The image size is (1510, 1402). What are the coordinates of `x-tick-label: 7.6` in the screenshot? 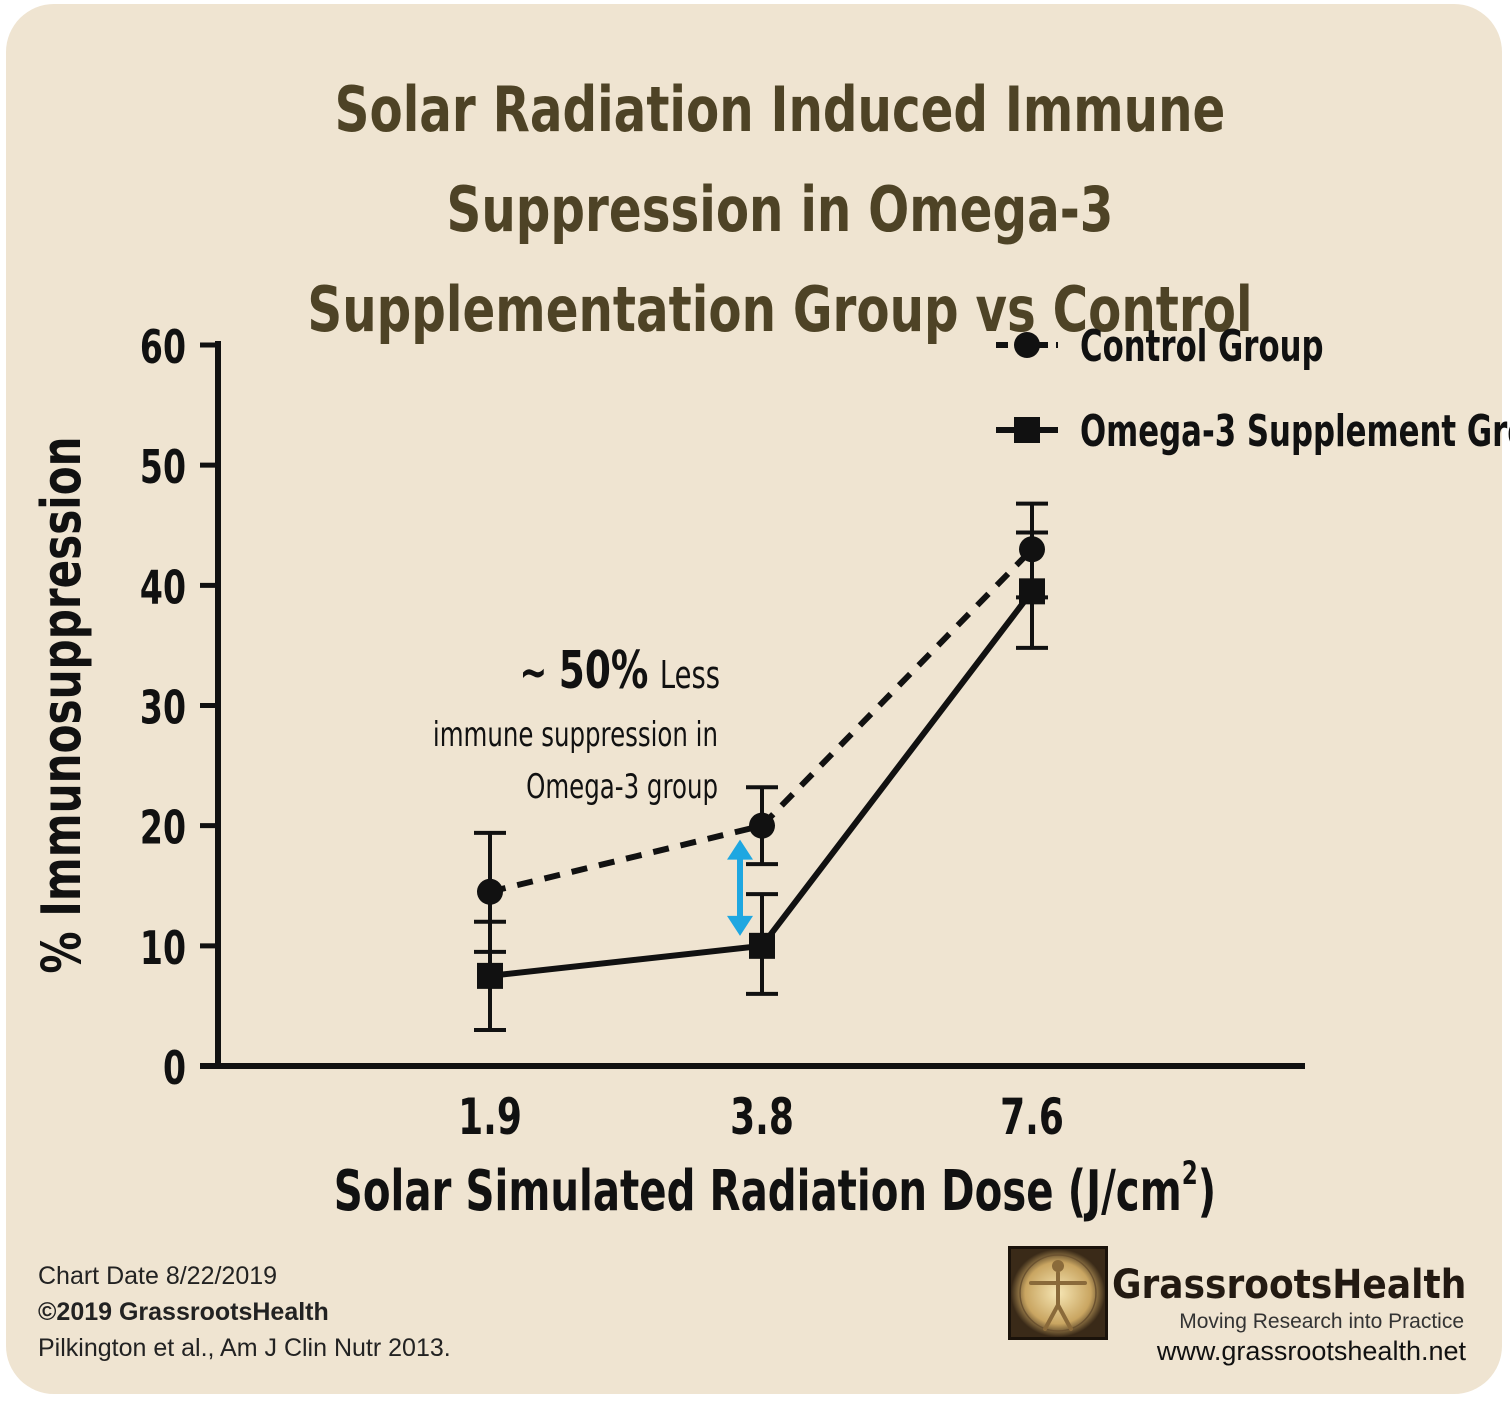 It's located at (1032, 1117).